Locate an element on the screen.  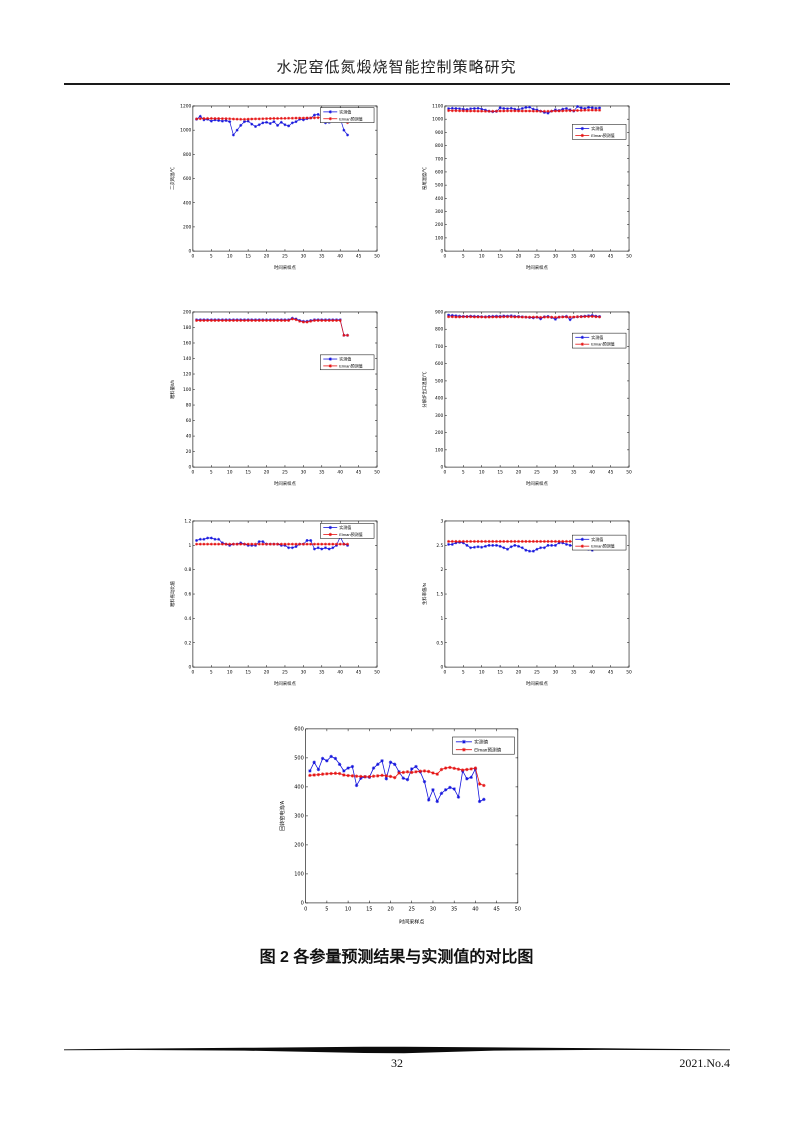
svg-text: 140 is located at coordinates (187, 359).